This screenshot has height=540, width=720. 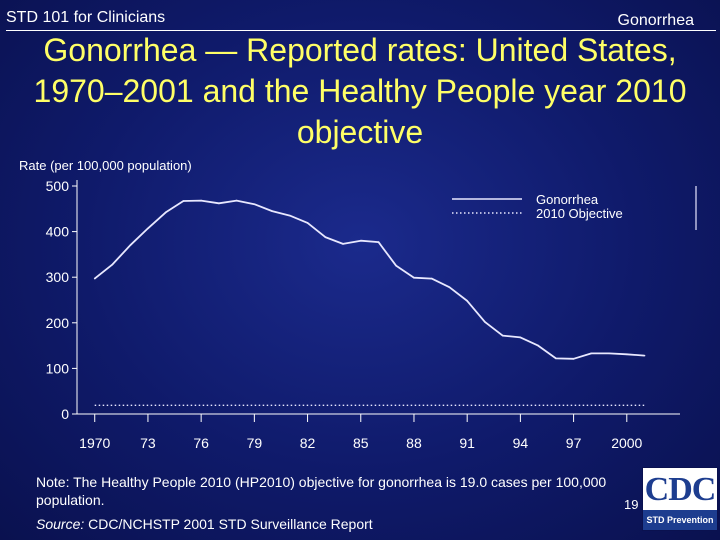 I want to click on legend-label: 2010 Objective, so click(x=579, y=213).